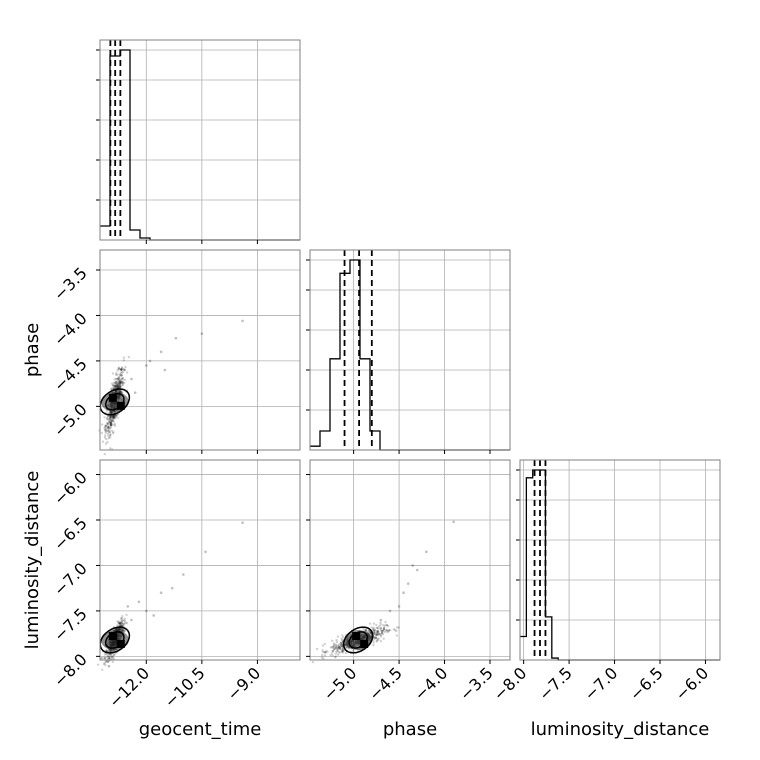  What do you see at coordinates (600, 683) in the screenshot?
I see `x-tick-label-luminosity_distance: −7.0` at bounding box center [600, 683].